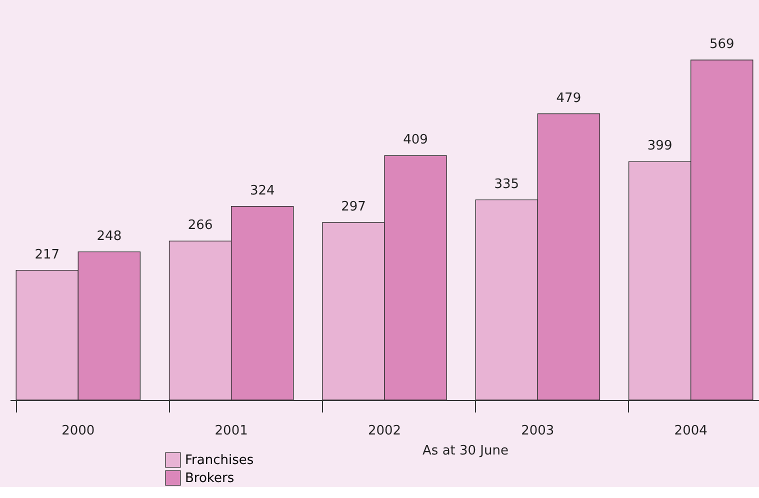 The height and width of the screenshot is (498, 759). What do you see at coordinates (659, 146) in the screenshot?
I see `data-label: 399` at bounding box center [659, 146].